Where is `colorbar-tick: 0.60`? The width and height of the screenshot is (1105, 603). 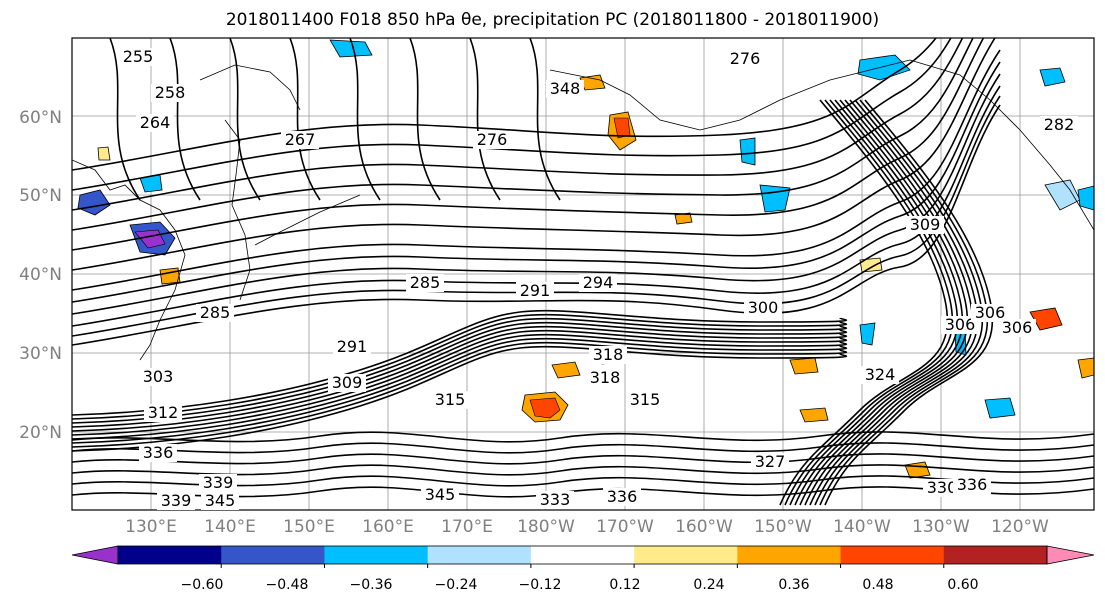
colorbar-tick: 0.60 is located at coordinates (962, 585).